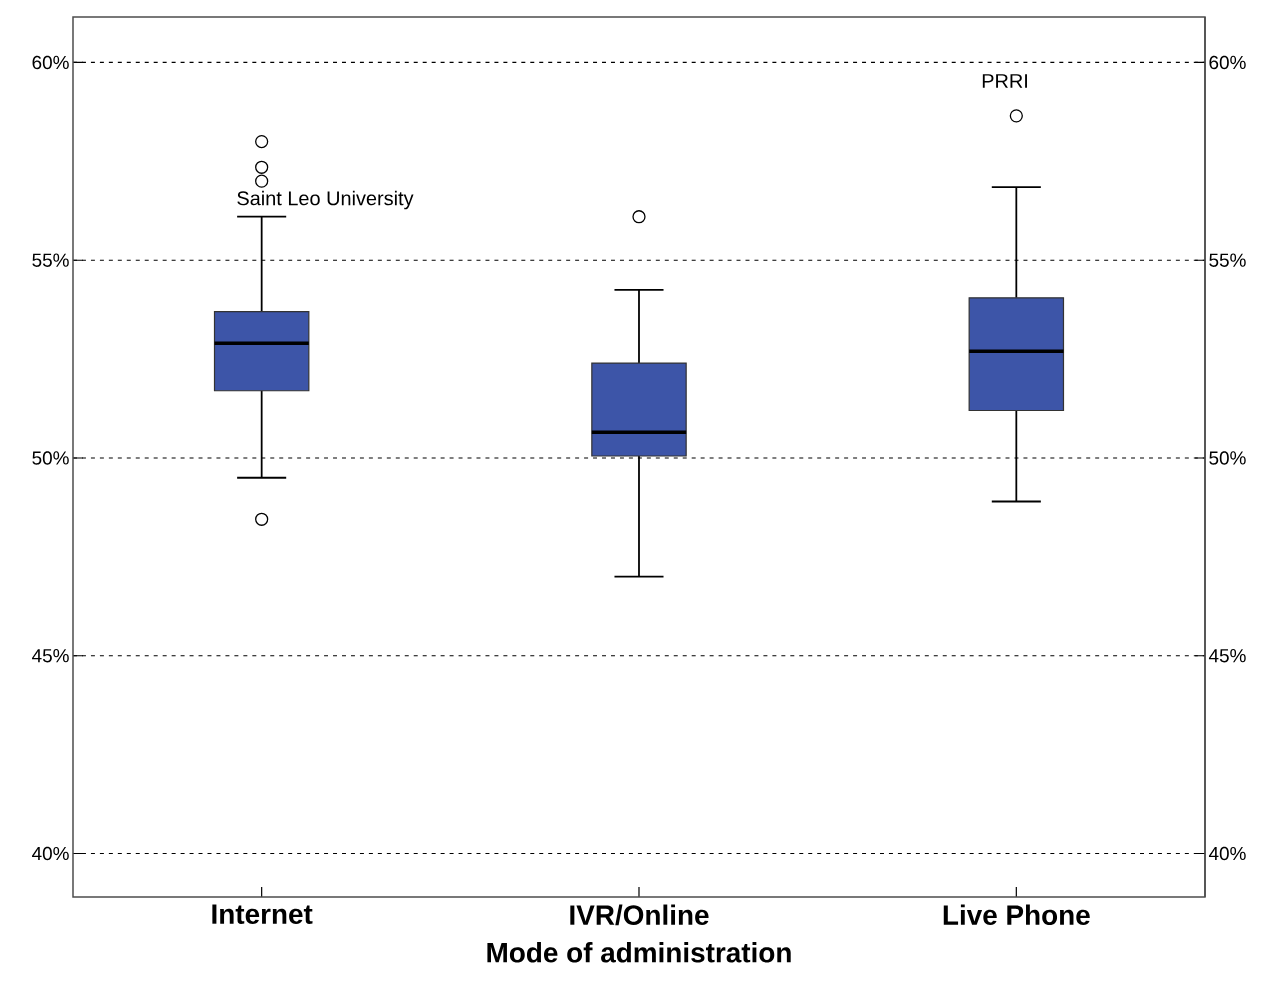 This screenshot has width=1268, height=1003. Describe the element at coordinates (50, 656) in the screenshot. I see `y-tick-label: 45%` at that location.